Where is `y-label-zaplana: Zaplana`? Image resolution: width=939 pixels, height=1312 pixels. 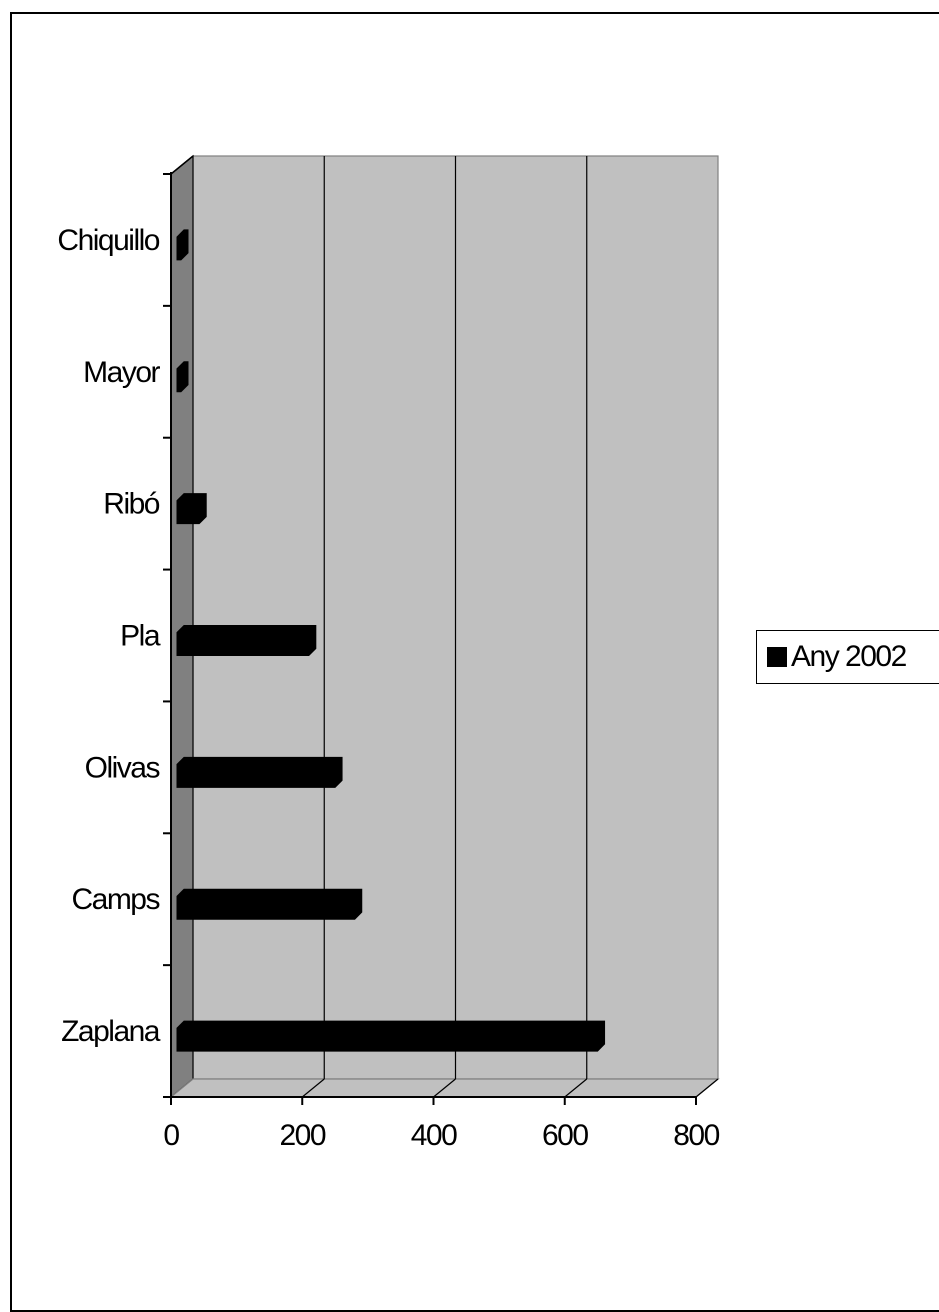
y-label-zaplana: Zaplana is located at coordinates (111, 1031).